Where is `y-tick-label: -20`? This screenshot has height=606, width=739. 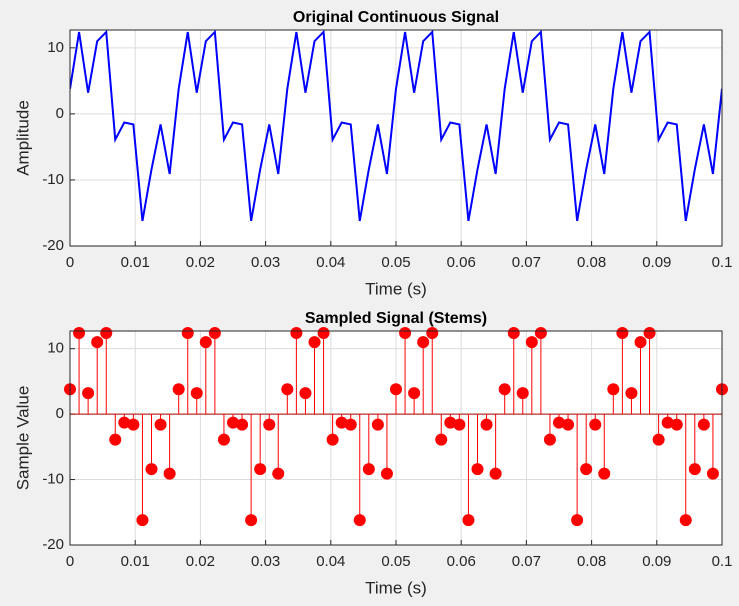 y-tick-label: -20 is located at coordinates (53, 245).